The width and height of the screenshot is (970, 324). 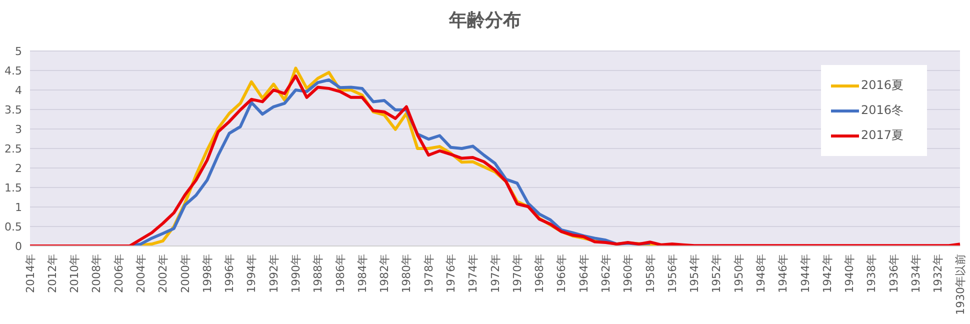 What do you see at coordinates (362, 273) in the screenshot?
I see `x-tick-label: 1984年` at bounding box center [362, 273].